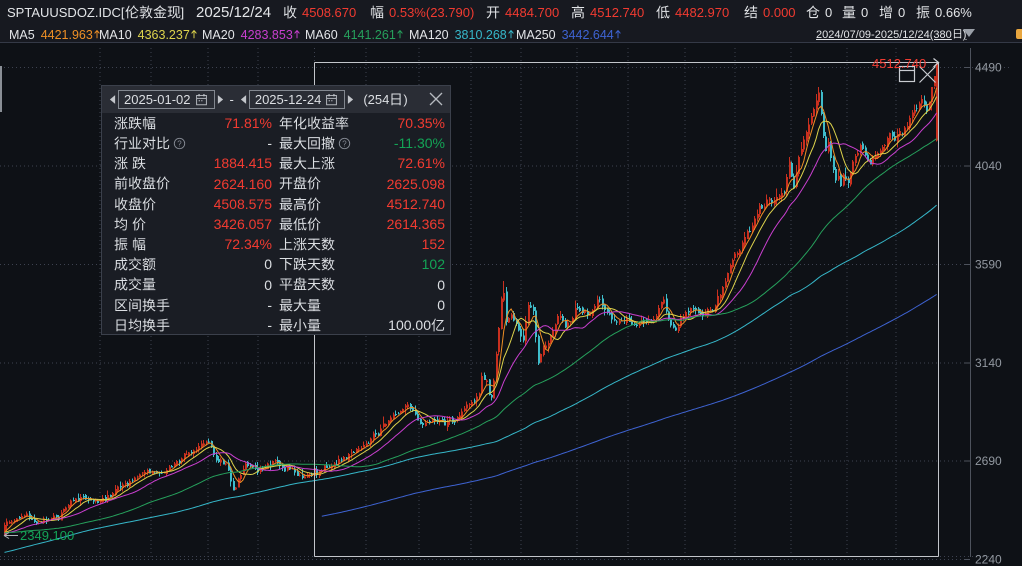 The image size is (1022, 566). Describe the element at coordinates (47, 535) in the screenshot. I see `svg-text: 2349.100` at that location.